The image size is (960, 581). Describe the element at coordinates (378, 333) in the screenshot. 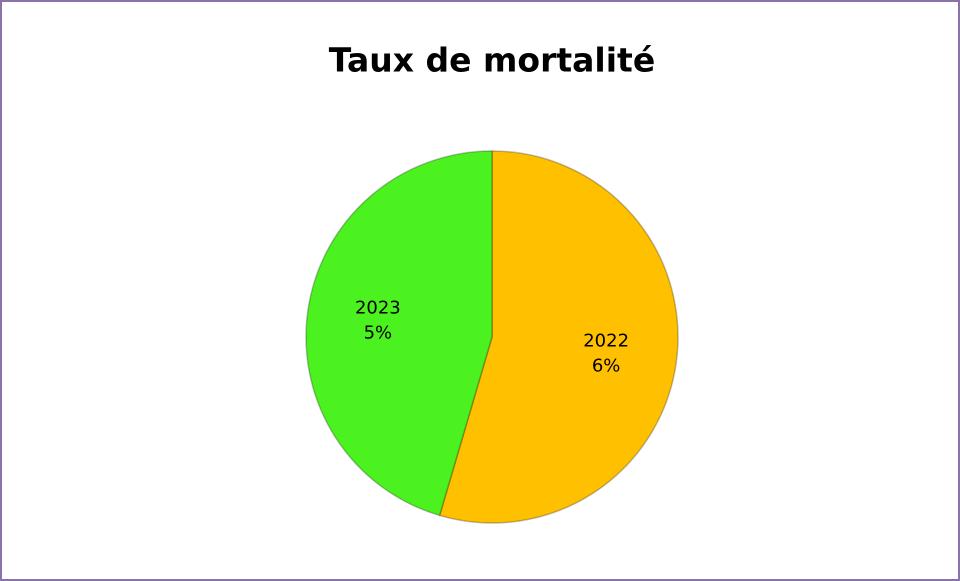

I see `slice-value-label: 5%` at that location.